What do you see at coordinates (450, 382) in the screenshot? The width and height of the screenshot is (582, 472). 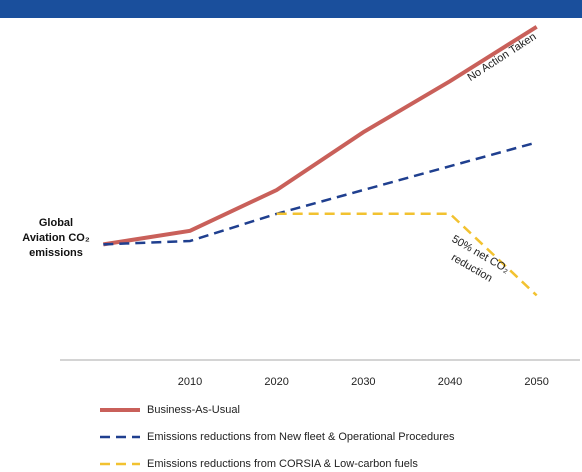 I see `x-tick-label: 2040` at bounding box center [450, 382].